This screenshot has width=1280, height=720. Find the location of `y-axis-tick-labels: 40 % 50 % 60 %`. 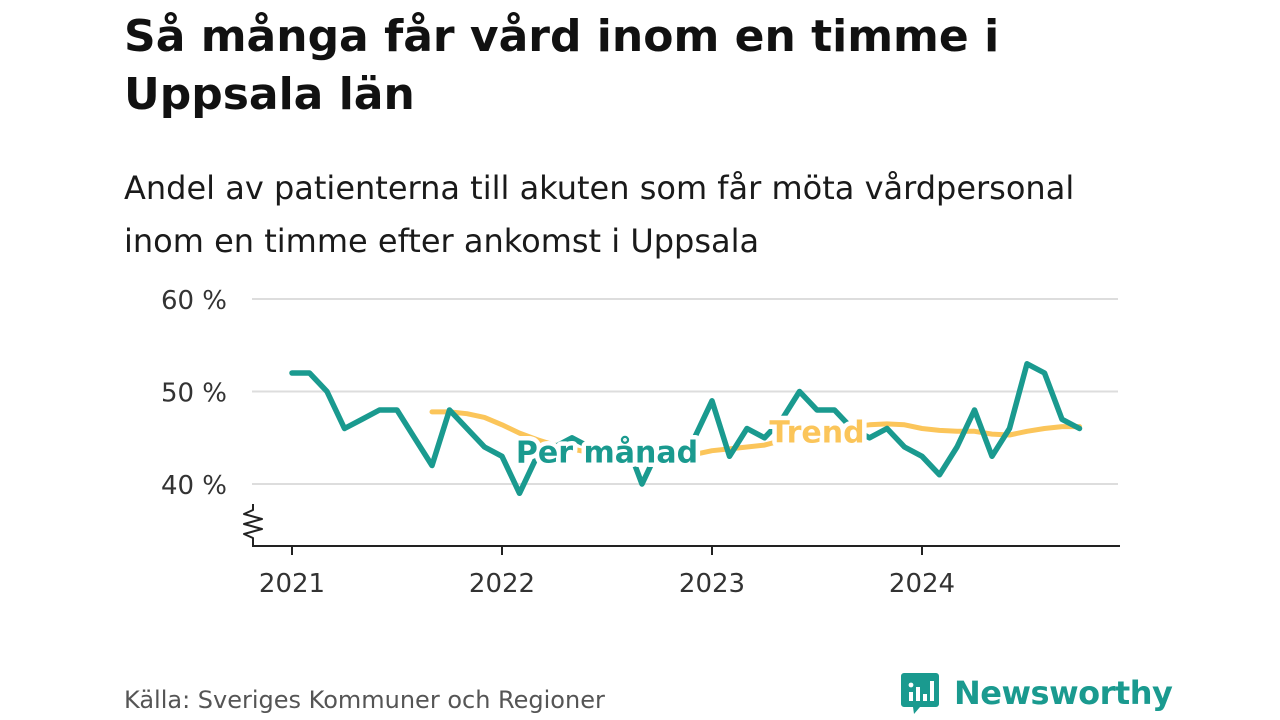

y-axis-tick-labels: 40 % 50 % 60 % is located at coordinates (194, 393).